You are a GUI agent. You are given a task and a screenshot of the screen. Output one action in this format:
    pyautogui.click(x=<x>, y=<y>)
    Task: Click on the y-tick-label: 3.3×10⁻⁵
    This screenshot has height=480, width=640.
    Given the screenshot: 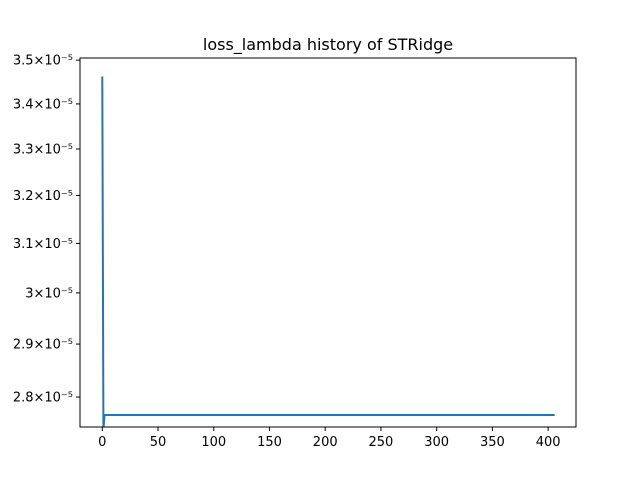 What is the action you would take?
    pyautogui.click(x=43, y=149)
    